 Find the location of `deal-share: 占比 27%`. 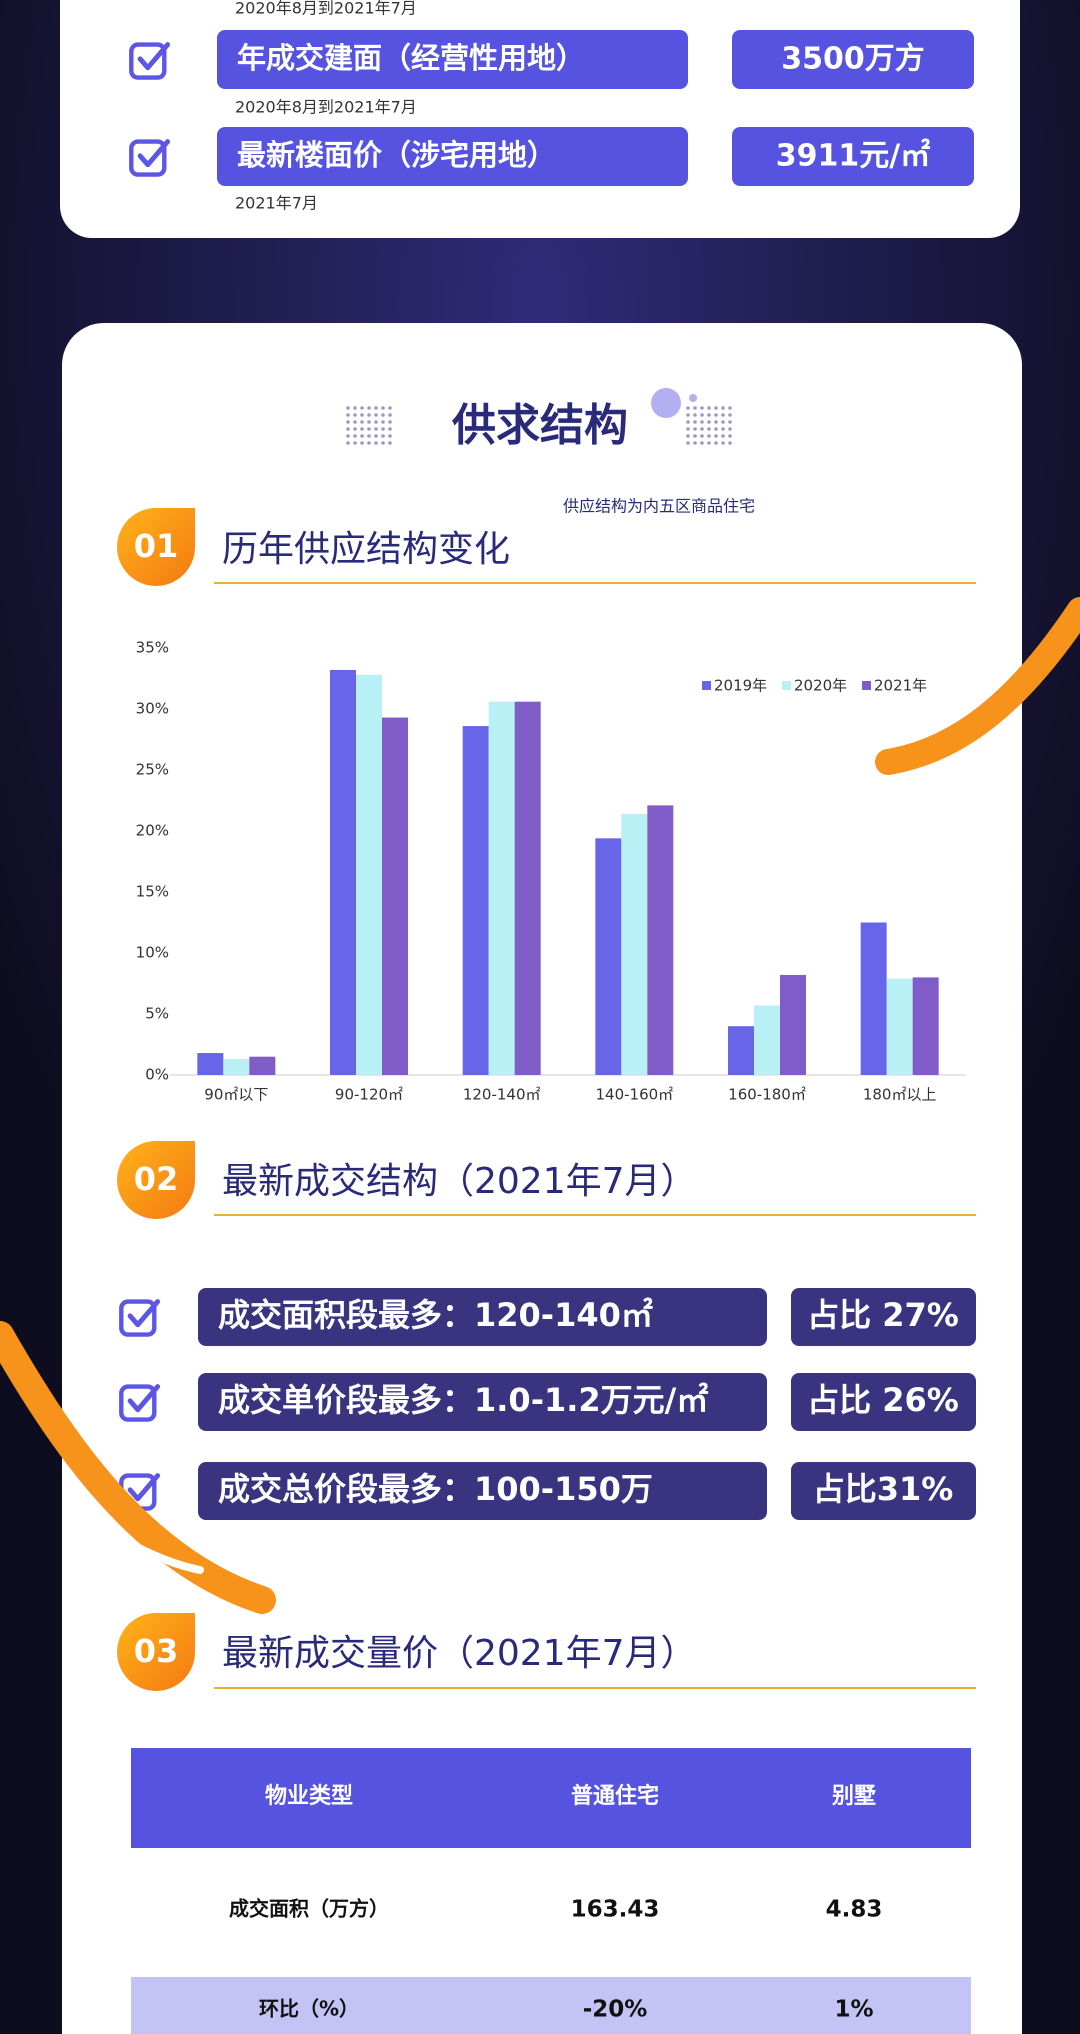

deal-share: 占比 27% is located at coordinates (883, 1315).